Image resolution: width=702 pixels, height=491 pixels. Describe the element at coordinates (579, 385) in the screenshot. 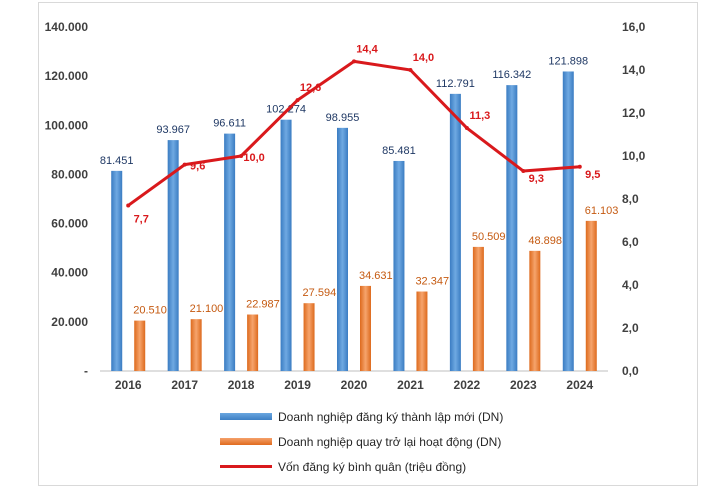

I see `x-tick-label: 2024` at that location.